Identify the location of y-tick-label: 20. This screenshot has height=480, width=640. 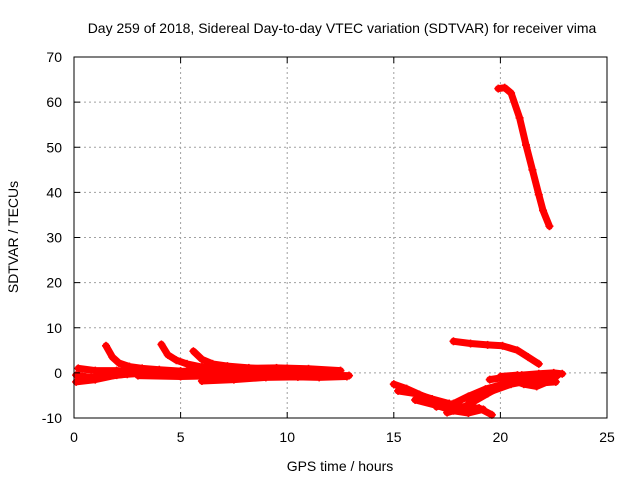
(54, 283).